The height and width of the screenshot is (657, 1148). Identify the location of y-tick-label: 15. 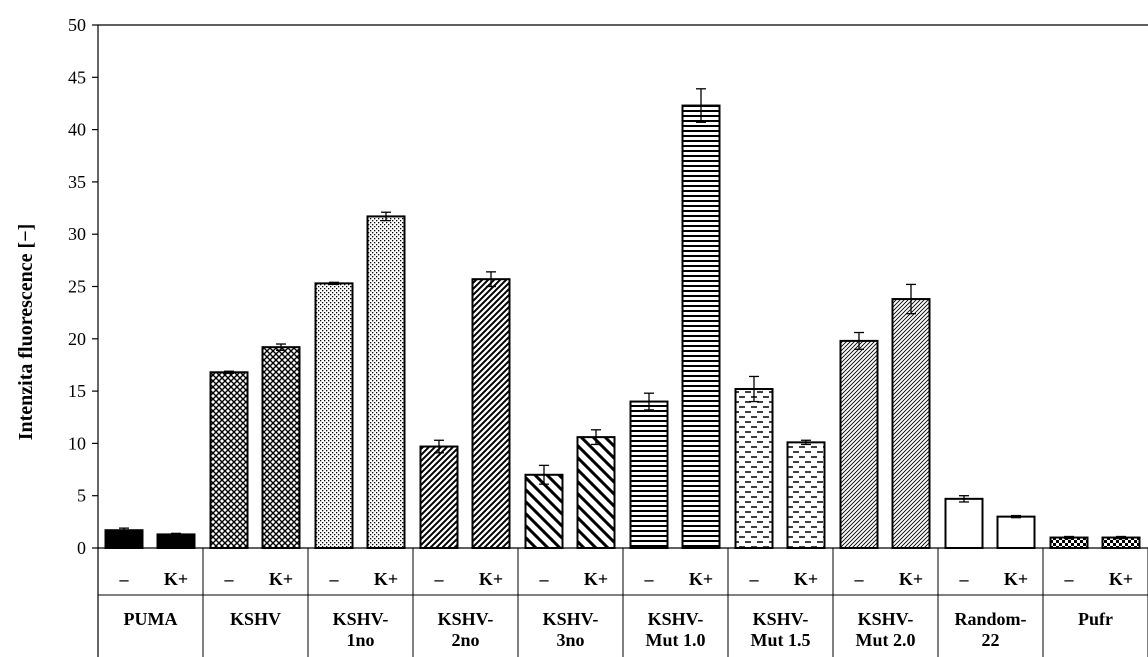
(77, 391).